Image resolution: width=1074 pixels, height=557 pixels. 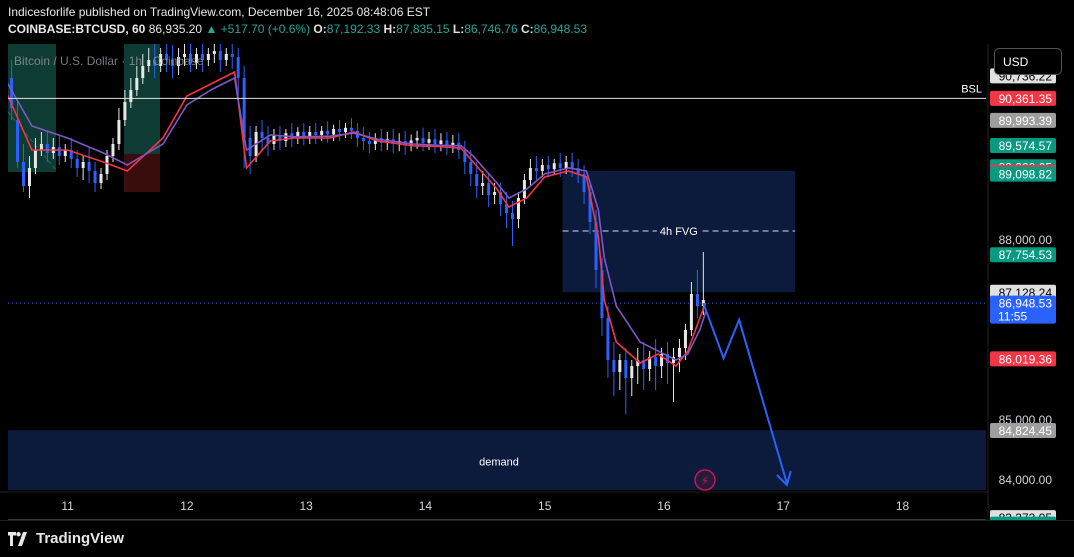 What do you see at coordinates (537, 538) in the screenshot?
I see `footer-bar` at bounding box center [537, 538].